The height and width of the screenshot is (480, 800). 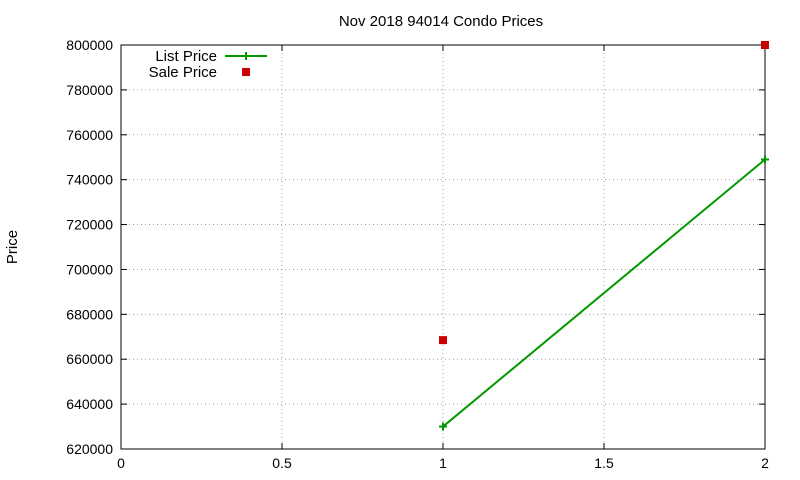 I want to click on y-tick-label: 640000, so click(x=89, y=404).